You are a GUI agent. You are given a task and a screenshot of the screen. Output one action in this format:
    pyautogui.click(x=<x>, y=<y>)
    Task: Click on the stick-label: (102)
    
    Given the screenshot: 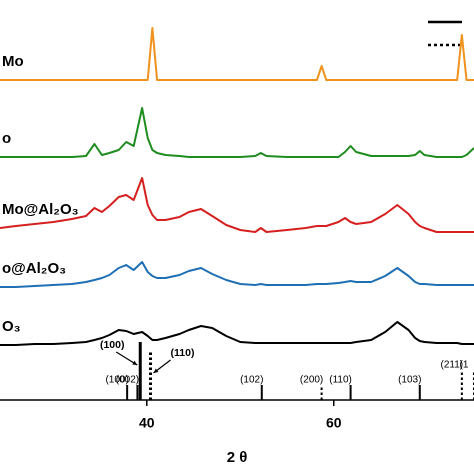 What is the action you would take?
    pyautogui.click(x=251, y=380)
    